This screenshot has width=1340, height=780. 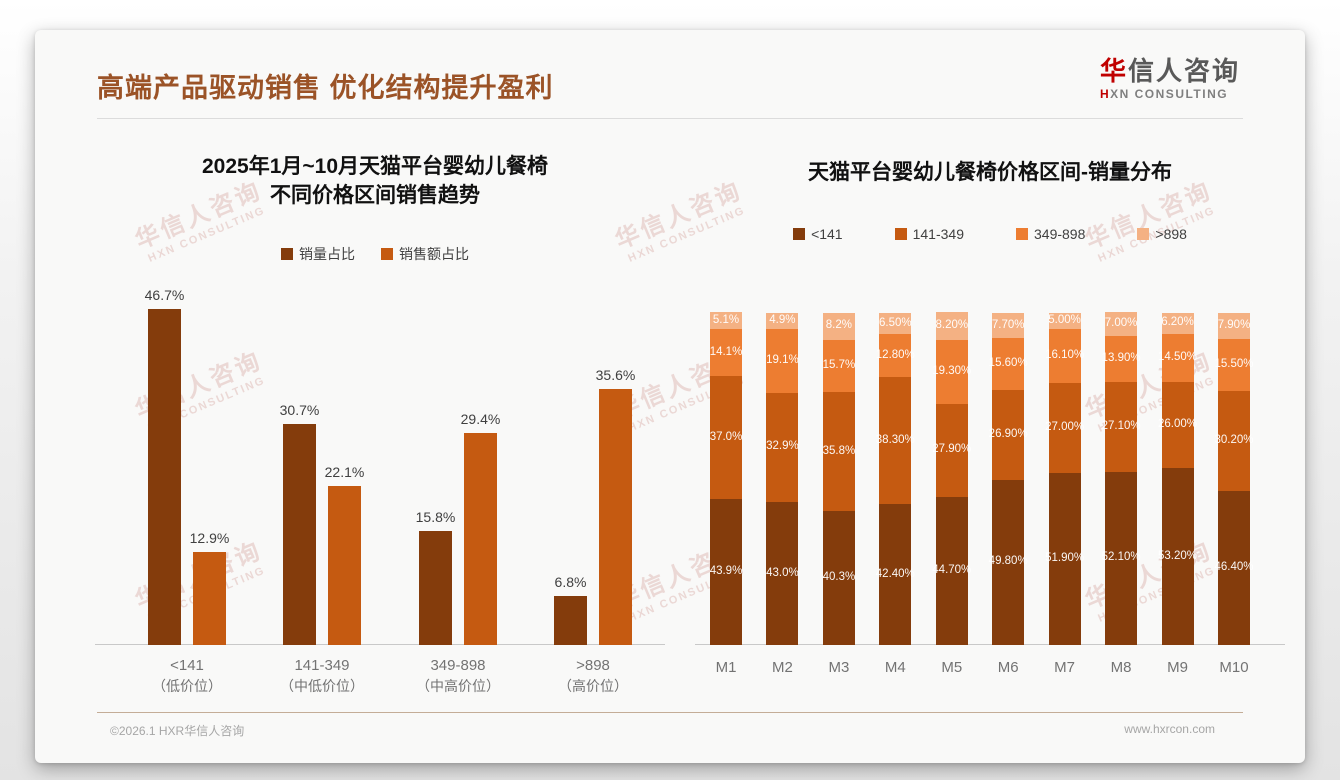 I want to click on stack-segment->898-M5, so click(x=951, y=326).